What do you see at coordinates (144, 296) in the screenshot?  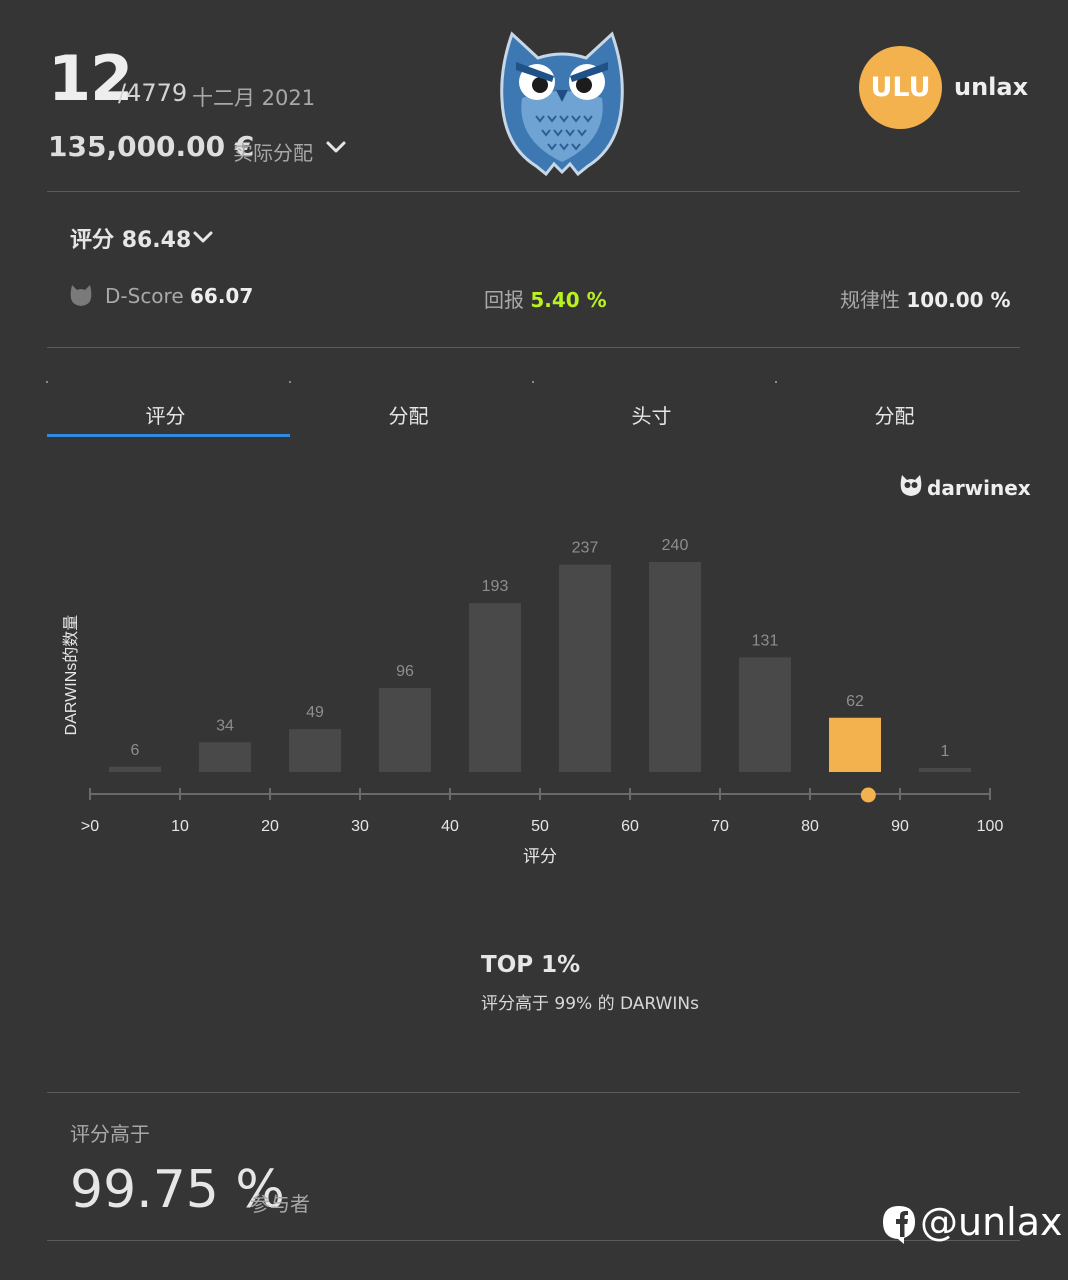 I see `dscore-label: D-Score` at bounding box center [144, 296].